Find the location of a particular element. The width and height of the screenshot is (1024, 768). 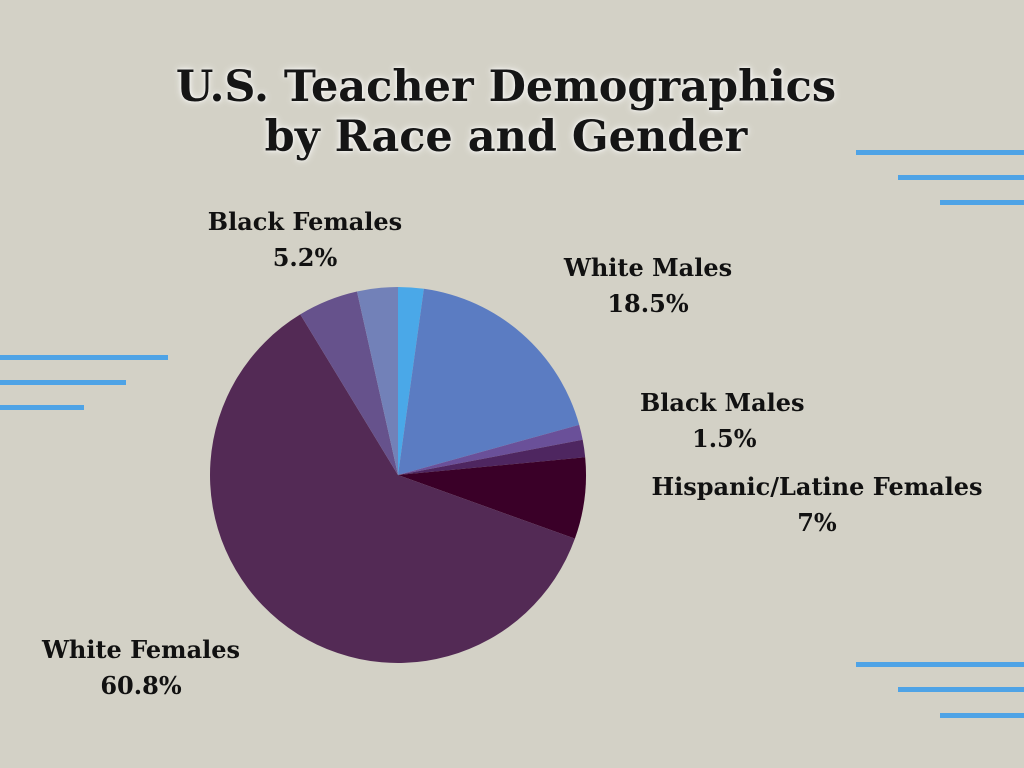

label-black-males: Black Males 1.5% is located at coordinates (722, 421).